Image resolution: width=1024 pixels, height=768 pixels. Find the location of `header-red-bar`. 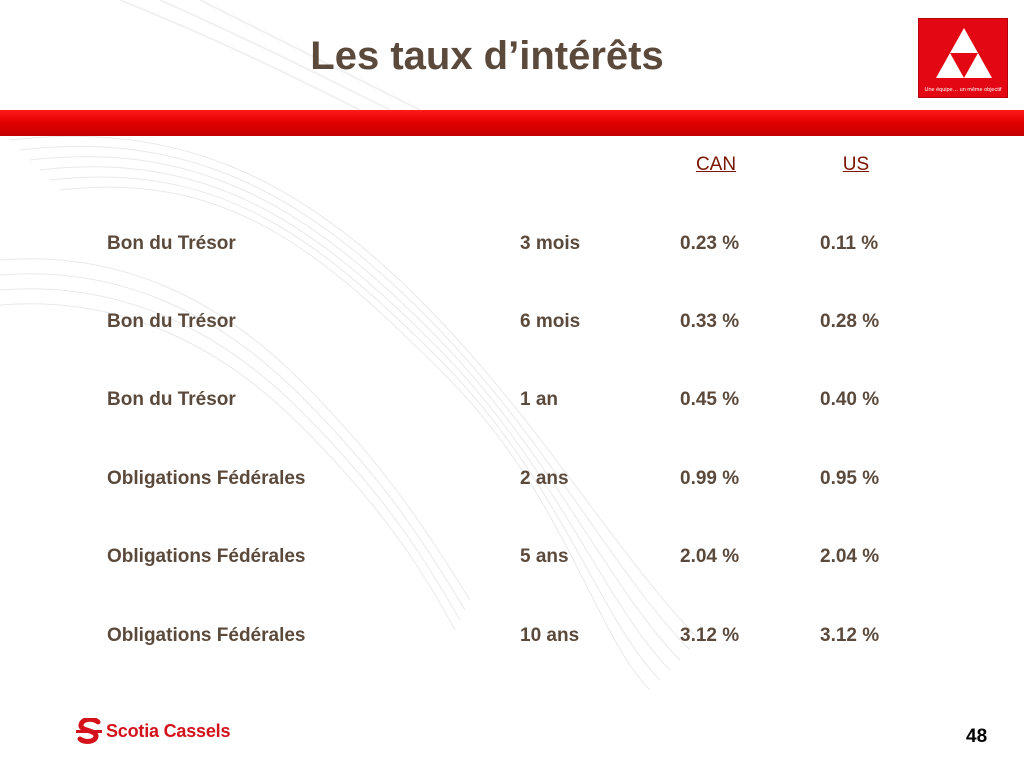

header-red-bar is located at coordinates (512, 123).